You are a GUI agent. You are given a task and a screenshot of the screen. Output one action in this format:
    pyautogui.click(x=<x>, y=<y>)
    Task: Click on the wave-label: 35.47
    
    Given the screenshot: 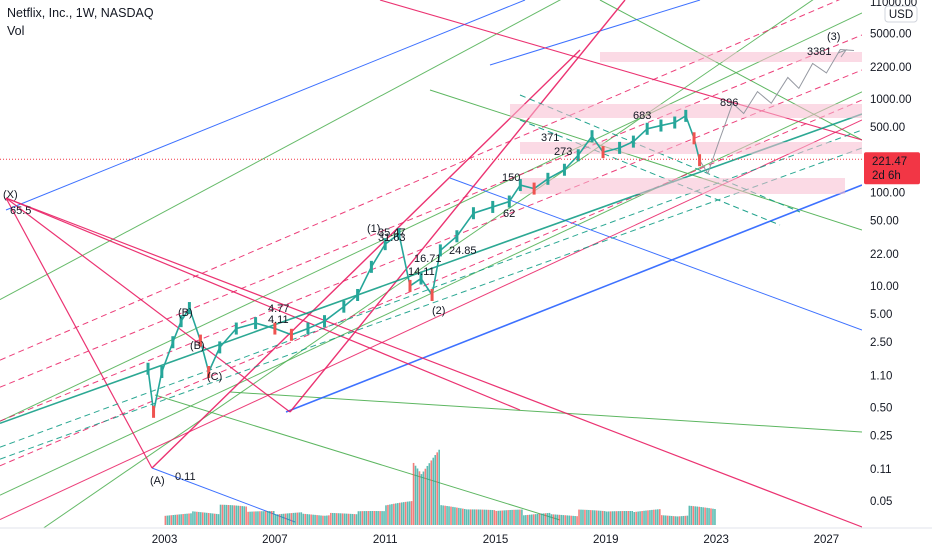 What is the action you would take?
    pyautogui.click(x=392, y=233)
    